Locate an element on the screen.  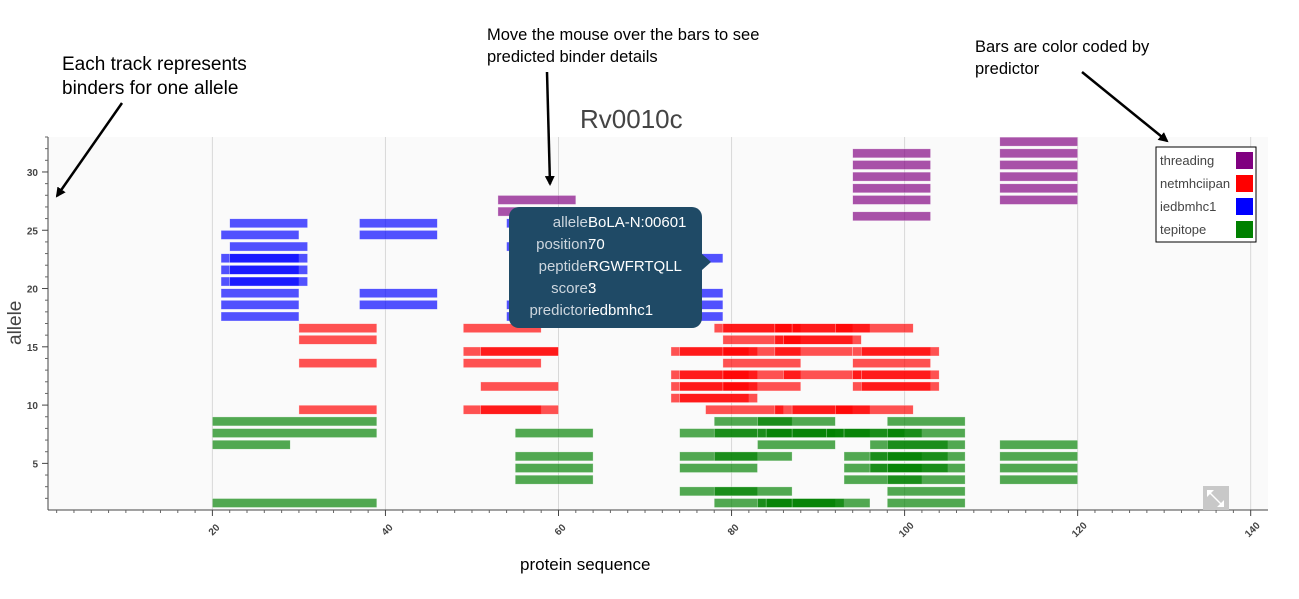
x-tick-label: 140 is located at coordinates (1253, 530).